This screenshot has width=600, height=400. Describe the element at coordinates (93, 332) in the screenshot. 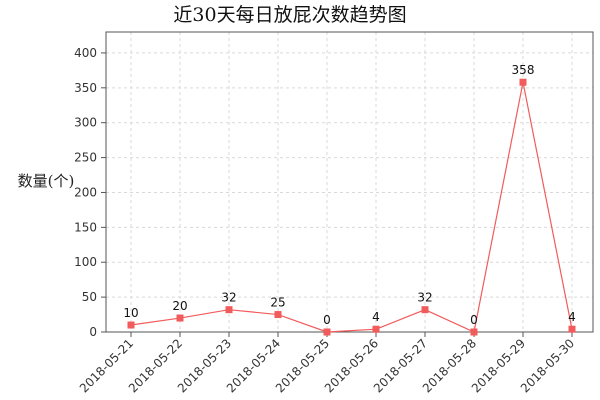

I see `y-tick-label: 0` at that location.